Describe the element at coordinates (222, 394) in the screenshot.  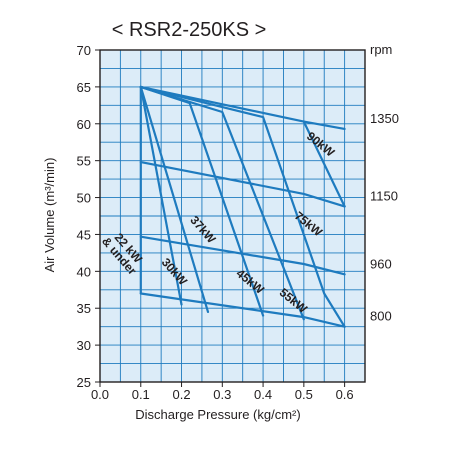
I see `x-tick-label: 0.3` at that location.